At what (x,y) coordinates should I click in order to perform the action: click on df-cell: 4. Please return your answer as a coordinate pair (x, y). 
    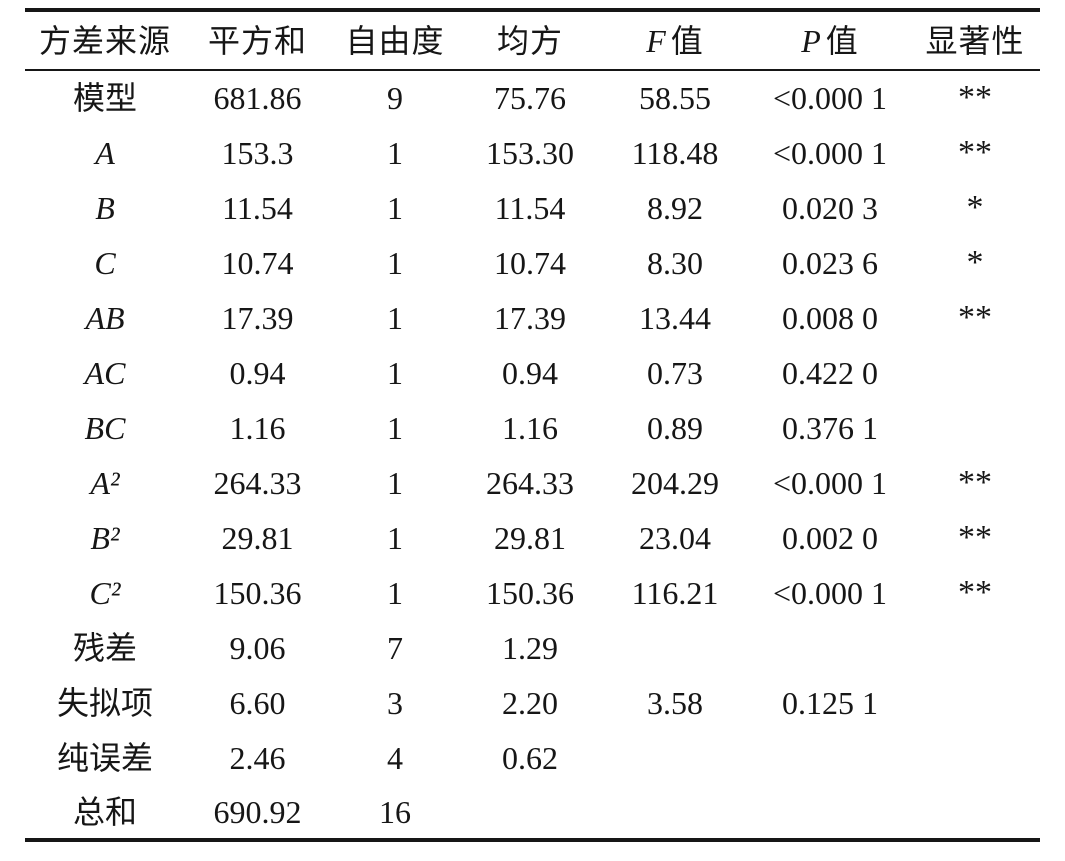
    Looking at the image, I should click on (395, 757).